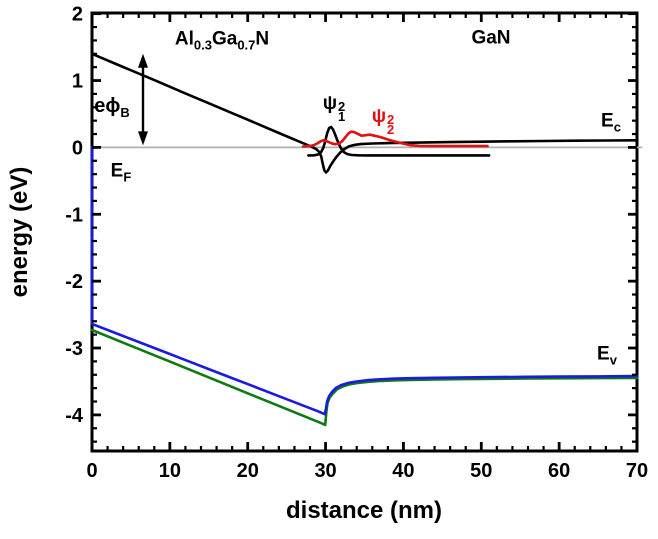 This screenshot has height=539, width=658. Describe the element at coordinates (127, 177) in the screenshot. I see `fermi-sub: F` at that location.